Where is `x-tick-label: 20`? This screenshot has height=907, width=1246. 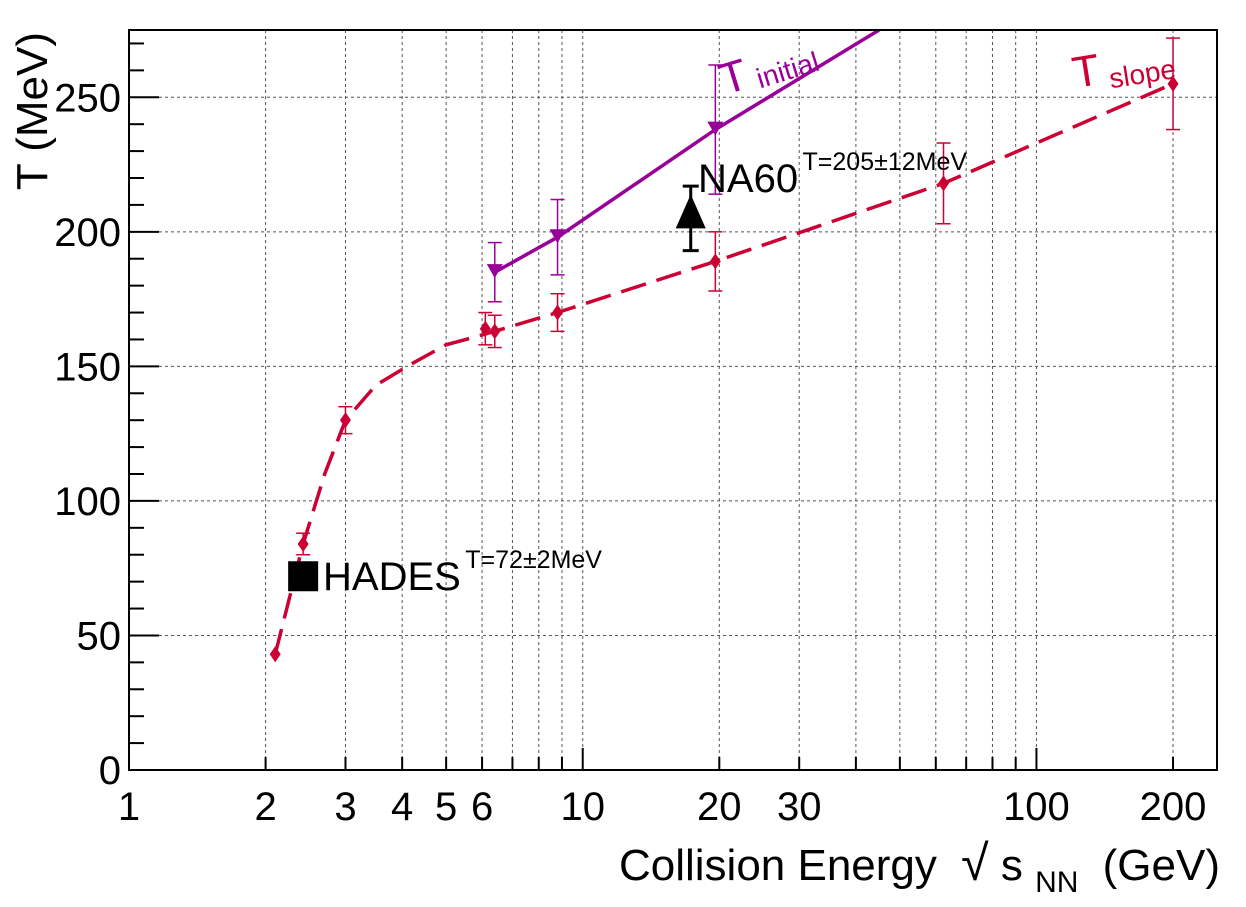
x-tick-label: 20 is located at coordinates (719, 807).